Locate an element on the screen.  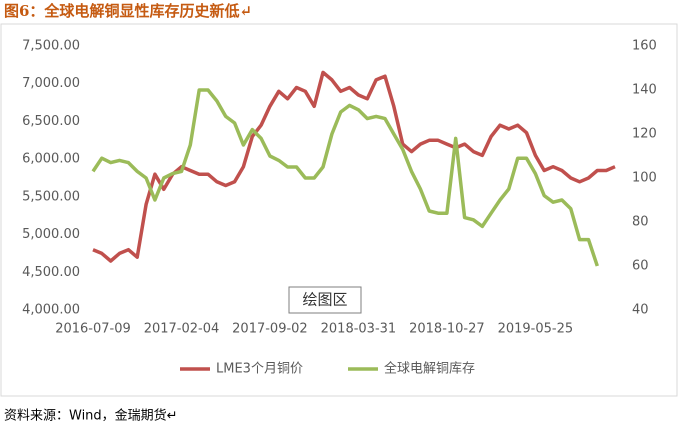
source: 资料来源：Wind，金瑞期货↵ is located at coordinates (91, 416).